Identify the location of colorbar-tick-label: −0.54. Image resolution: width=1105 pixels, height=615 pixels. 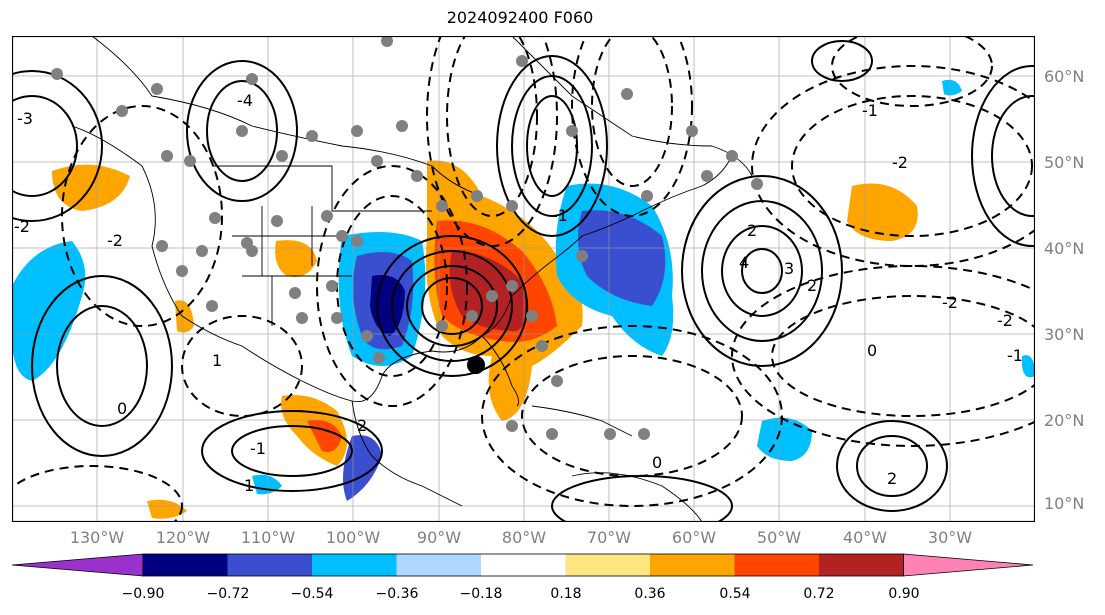
(312, 594).